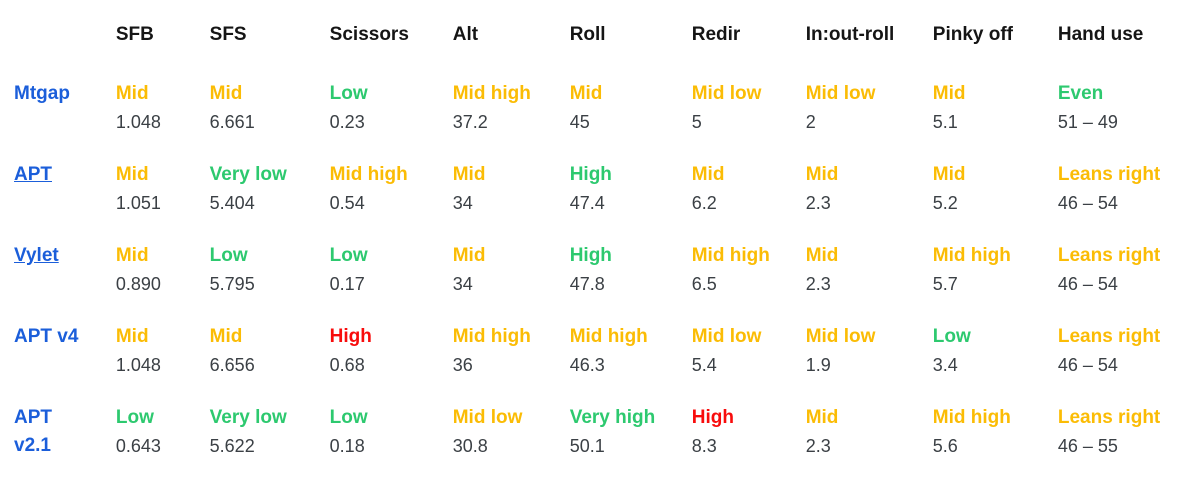 This screenshot has width=1187, height=487. I want to click on metric-value: 1.048, so click(138, 365).